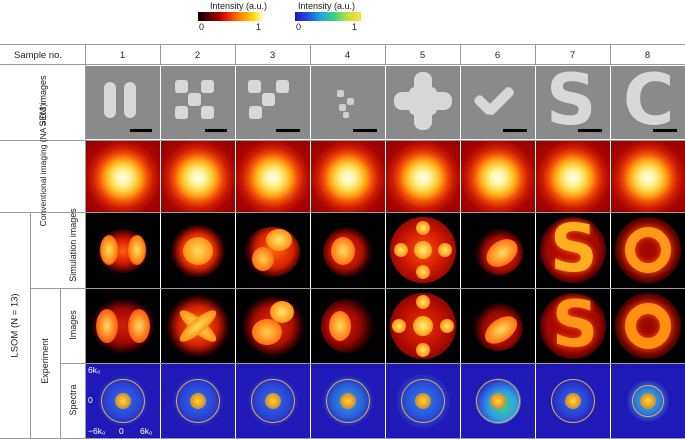 This screenshot has width=685, height=439. What do you see at coordinates (372, 363) in the screenshot?
I see `grid-line-img` at bounding box center [372, 363].